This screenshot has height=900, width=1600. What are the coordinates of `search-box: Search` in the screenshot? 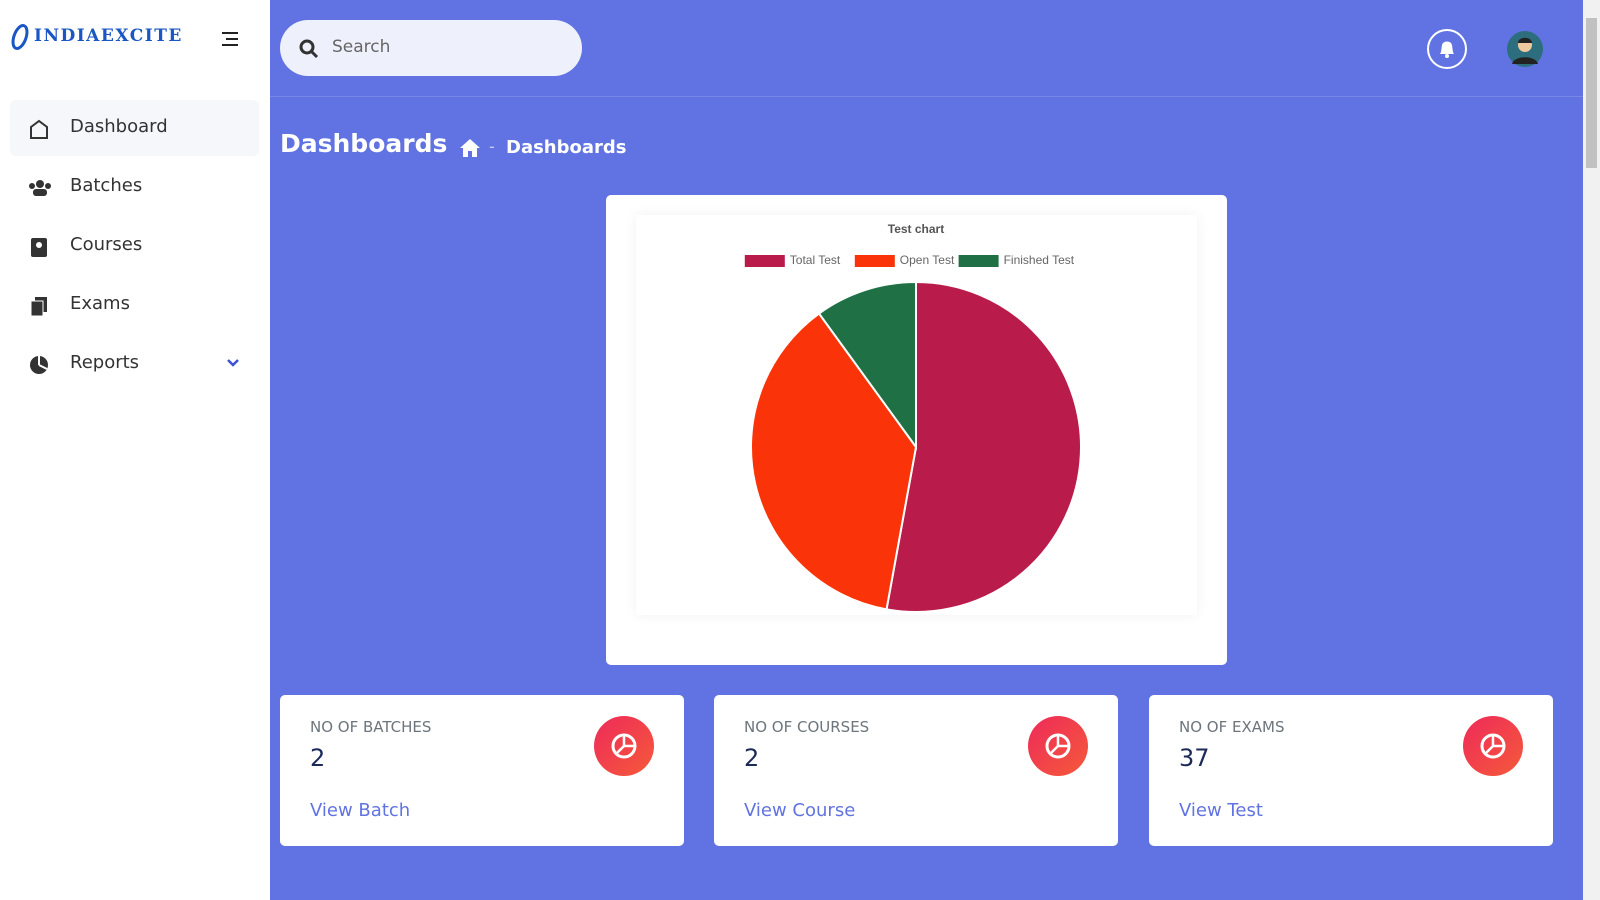 It's located at (431, 48).